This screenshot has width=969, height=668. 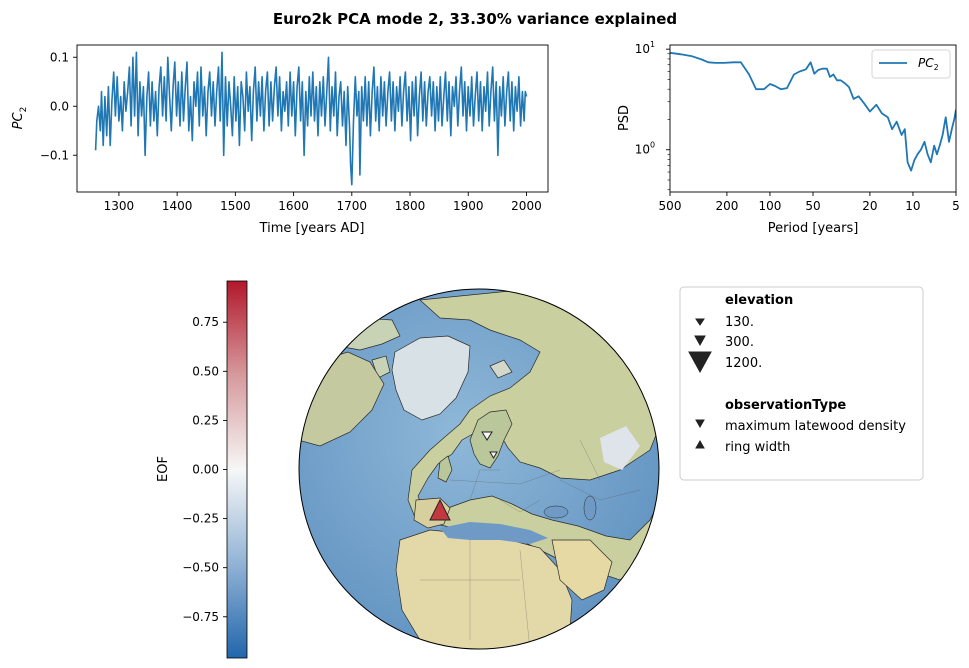 What do you see at coordinates (237, 469) in the screenshot?
I see `colorbar-gradient` at bounding box center [237, 469].